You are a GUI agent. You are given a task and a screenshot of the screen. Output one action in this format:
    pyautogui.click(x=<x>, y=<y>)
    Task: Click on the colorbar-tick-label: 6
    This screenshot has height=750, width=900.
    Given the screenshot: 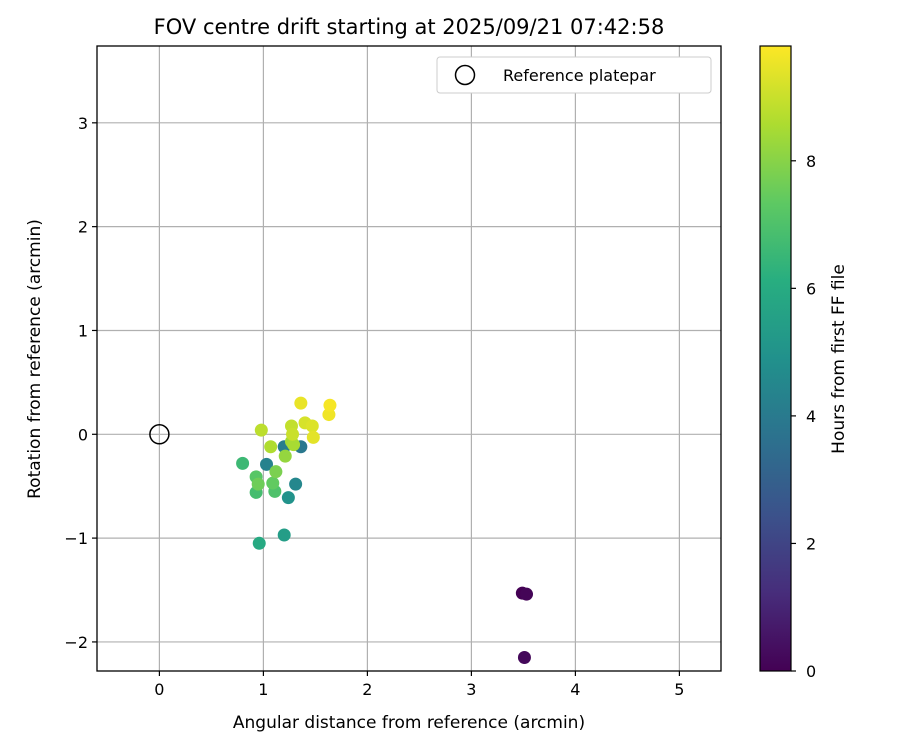 What is the action you would take?
    pyautogui.click(x=811, y=288)
    